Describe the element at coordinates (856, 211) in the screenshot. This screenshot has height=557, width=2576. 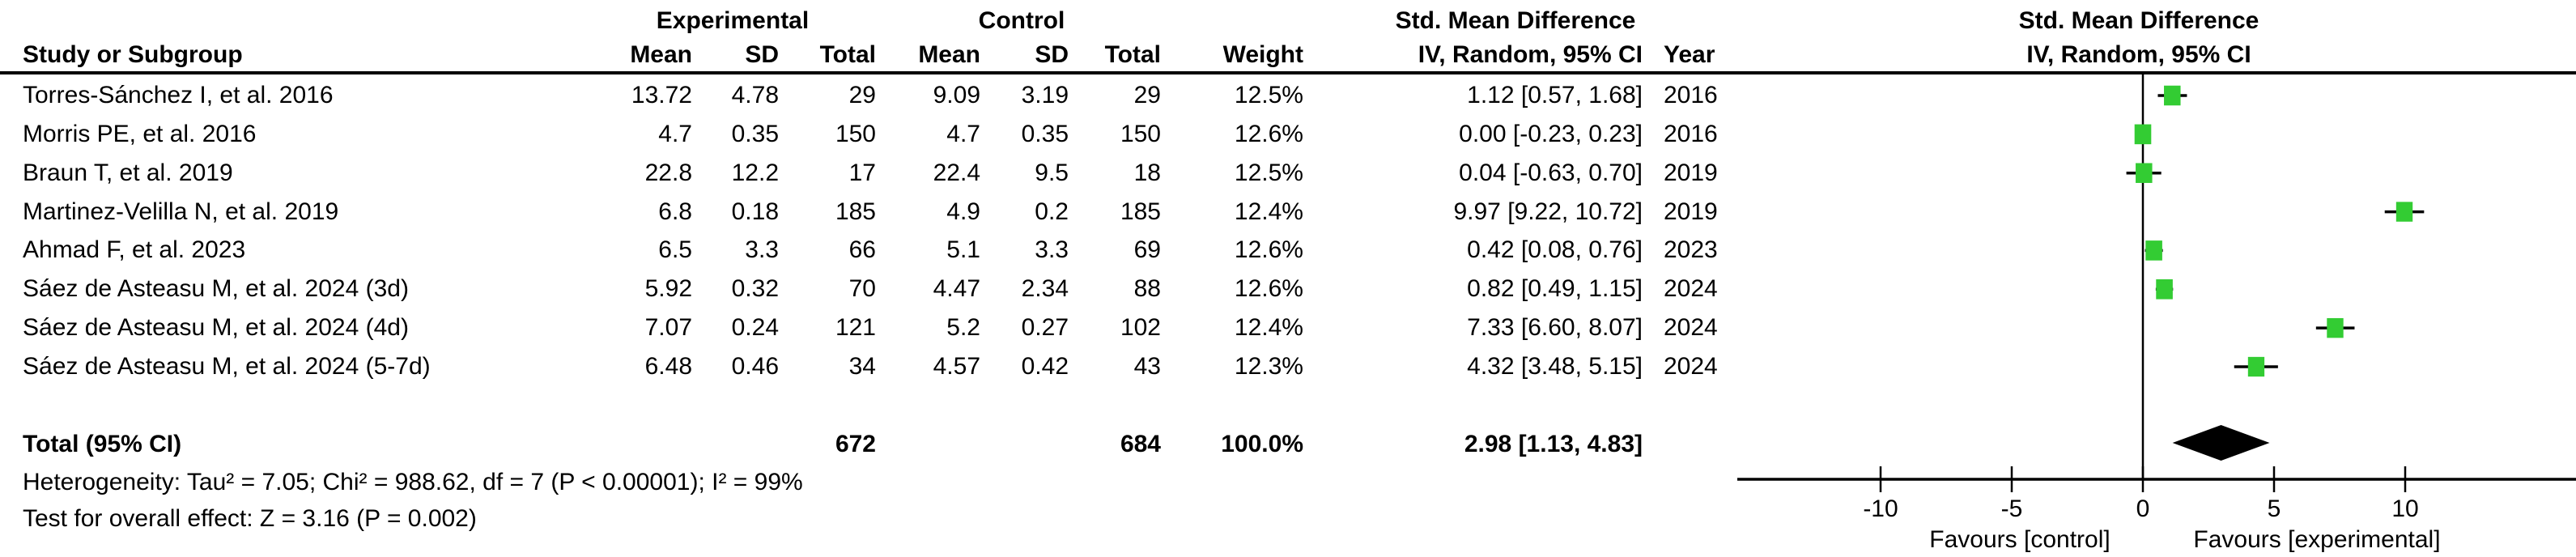
I see `exp-total-cell: 185` at that location.